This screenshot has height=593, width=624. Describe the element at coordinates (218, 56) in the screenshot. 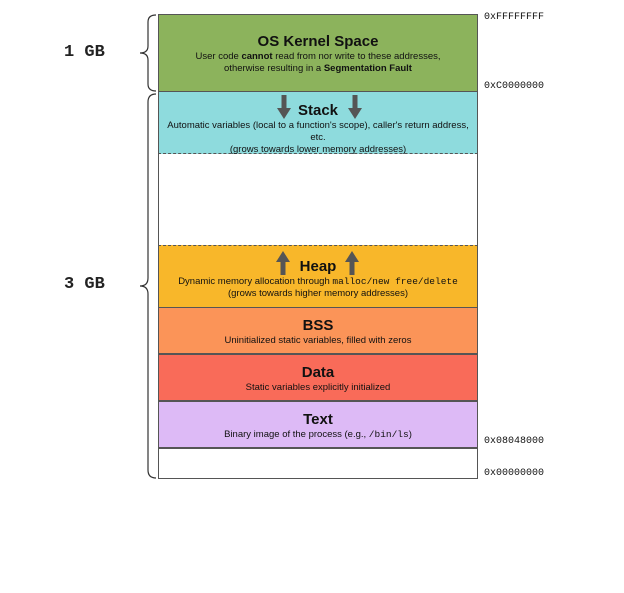

I see `kernel-desc-pre: User code` at that location.